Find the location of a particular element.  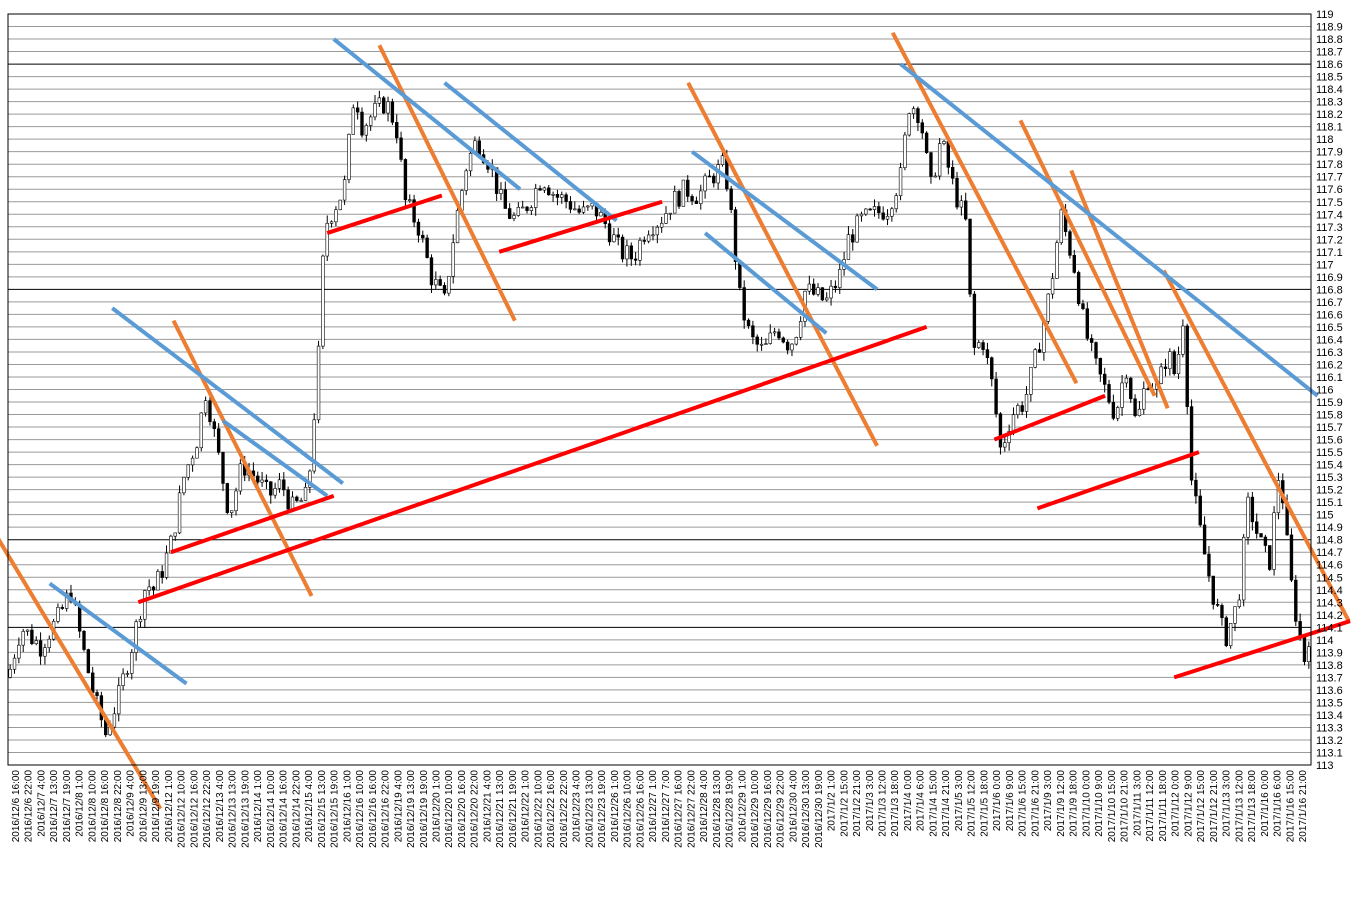

y-tick-label: 118.5 is located at coordinates (1329, 78).